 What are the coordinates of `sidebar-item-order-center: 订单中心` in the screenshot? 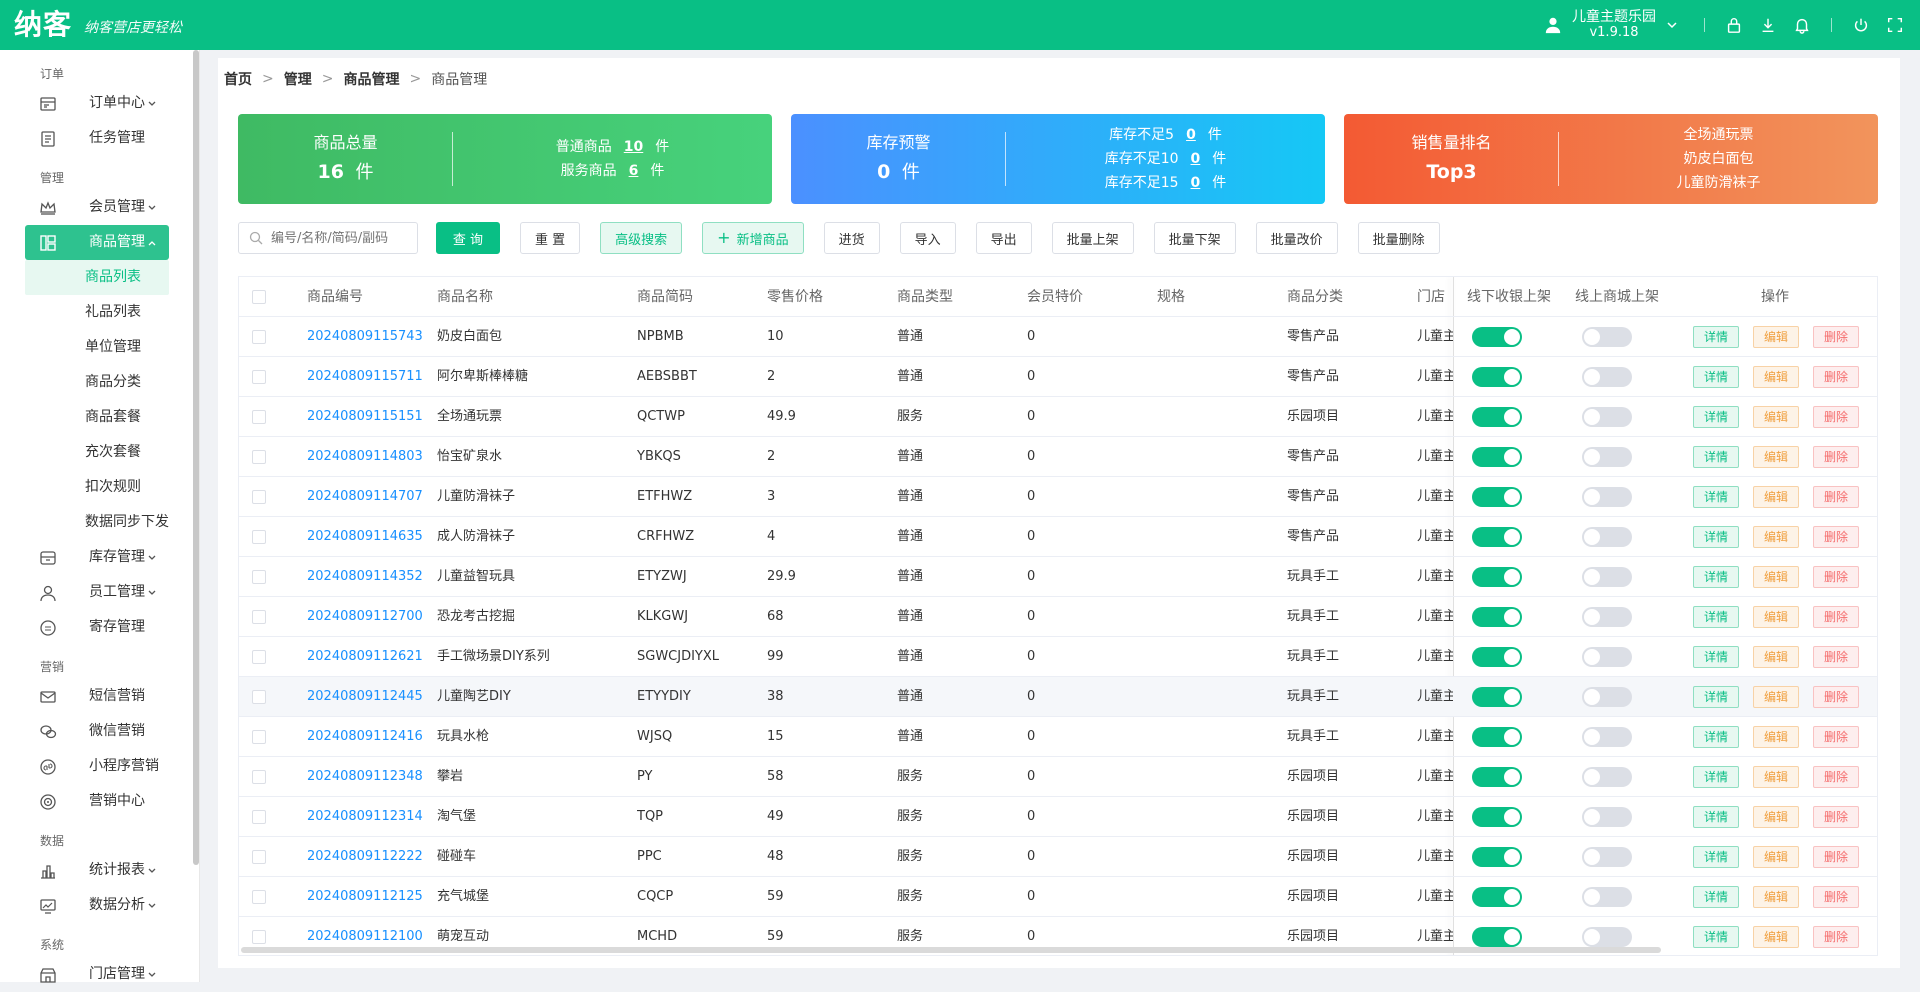 It's located at (97, 103).